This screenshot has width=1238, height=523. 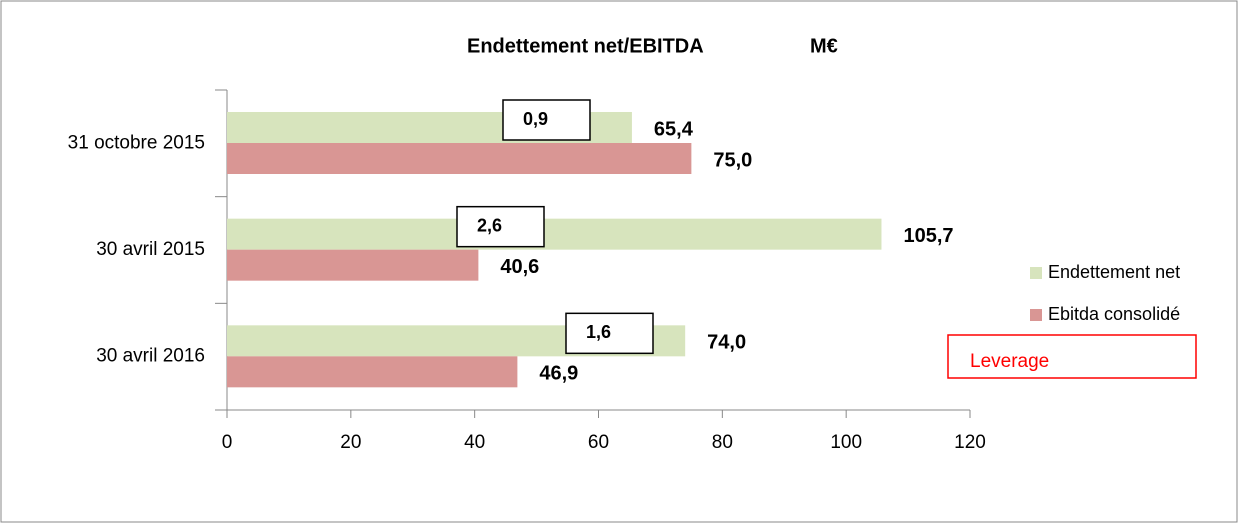 What do you see at coordinates (489, 225) in the screenshot?
I see `annotation-label: 2,6` at bounding box center [489, 225].